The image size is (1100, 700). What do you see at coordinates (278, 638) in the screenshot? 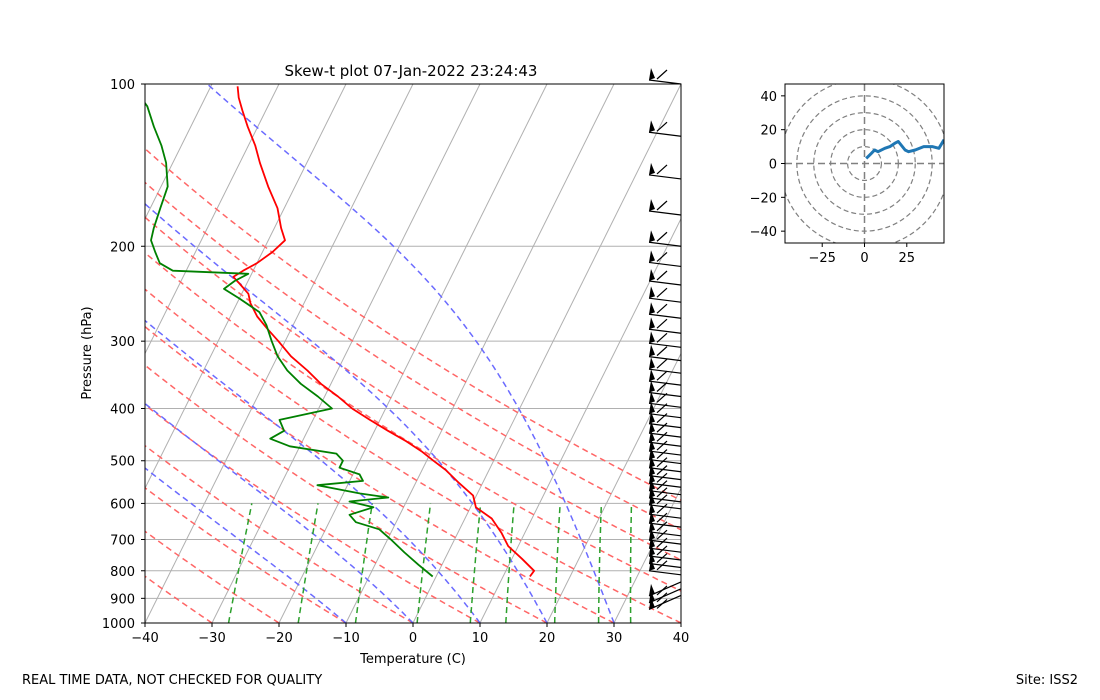
I see `x-tick-label: −20` at bounding box center [278, 638].